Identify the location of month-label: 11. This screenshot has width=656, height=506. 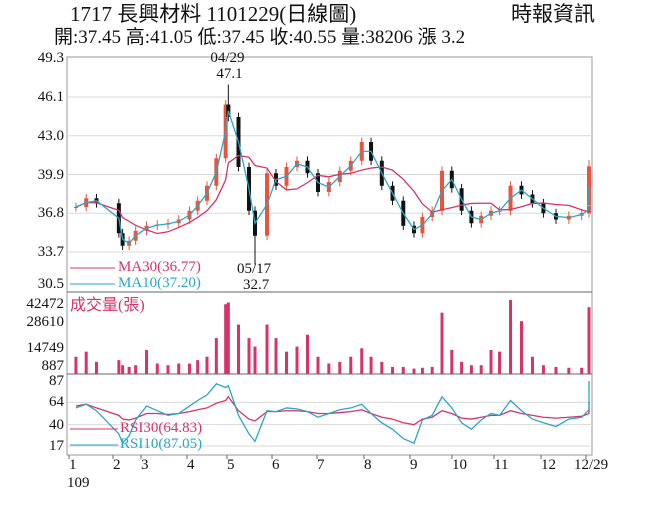
(501, 465).